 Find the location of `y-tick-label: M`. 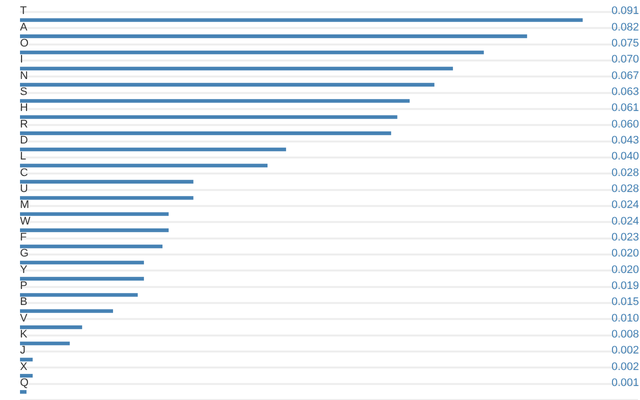

y-tick-label: M is located at coordinates (25, 205).